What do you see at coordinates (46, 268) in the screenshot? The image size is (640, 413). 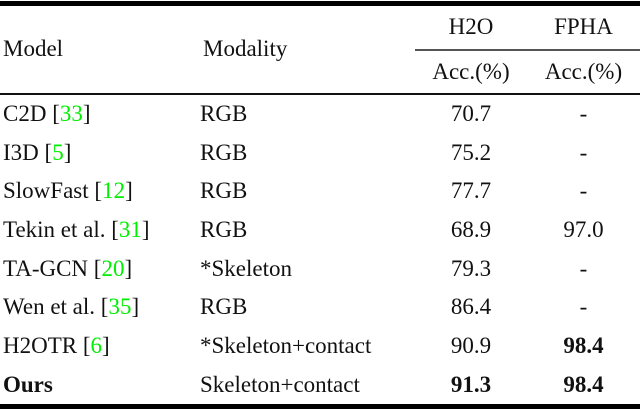 I see `model-name: TA-GCN` at bounding box center [46, 268].